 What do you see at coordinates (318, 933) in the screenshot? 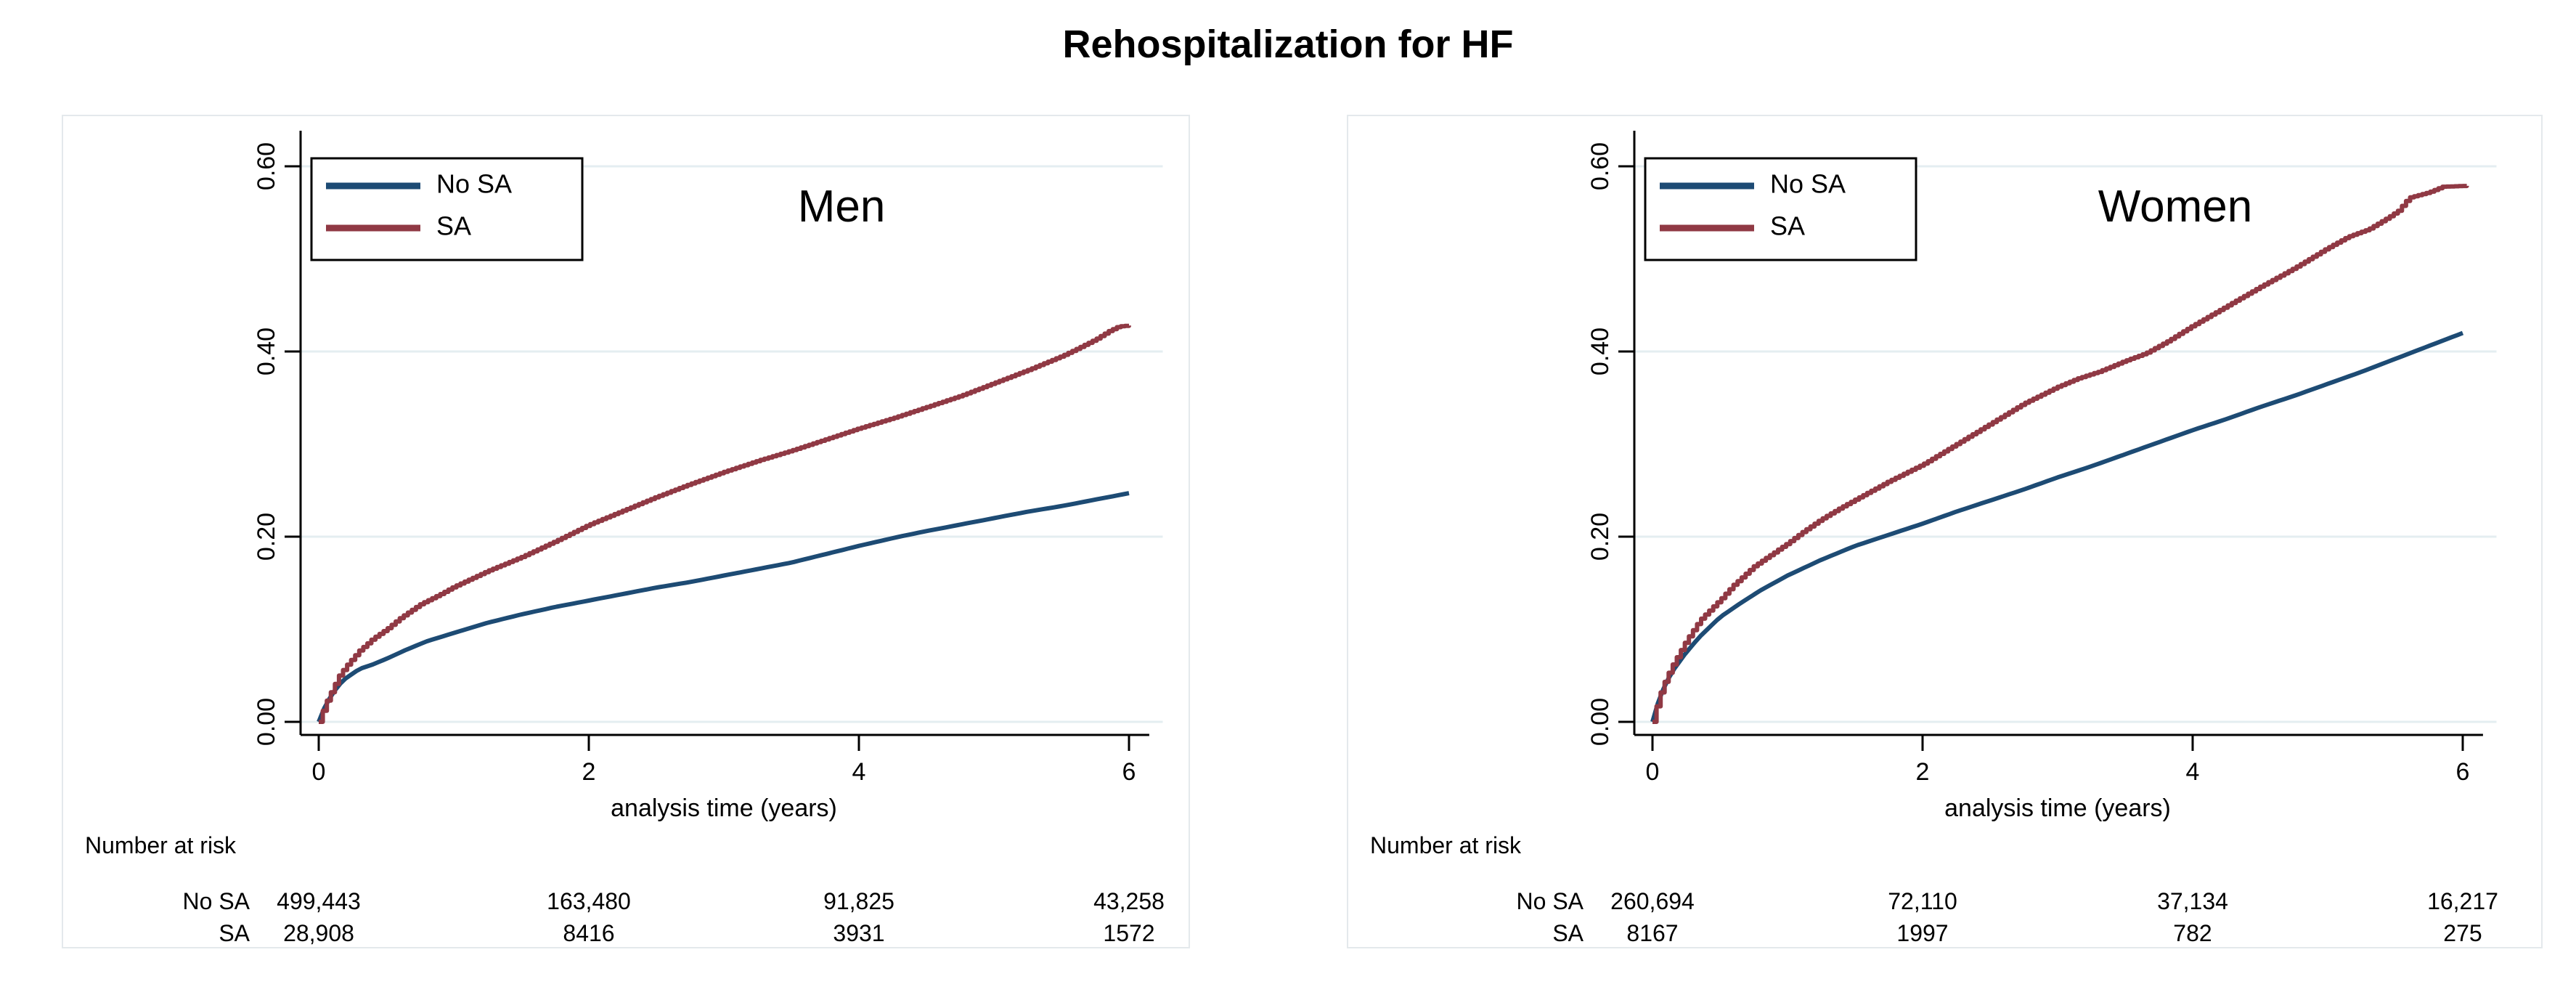
I see `risk-value: 28,908` at bounding box center [318, 933].